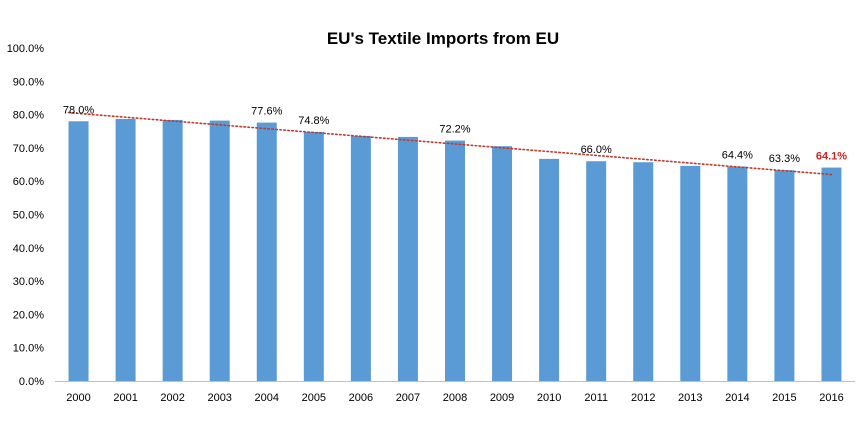  Describe the element at coordinates (690, 273) in the screenshot. I see `bar-2013` at that location.